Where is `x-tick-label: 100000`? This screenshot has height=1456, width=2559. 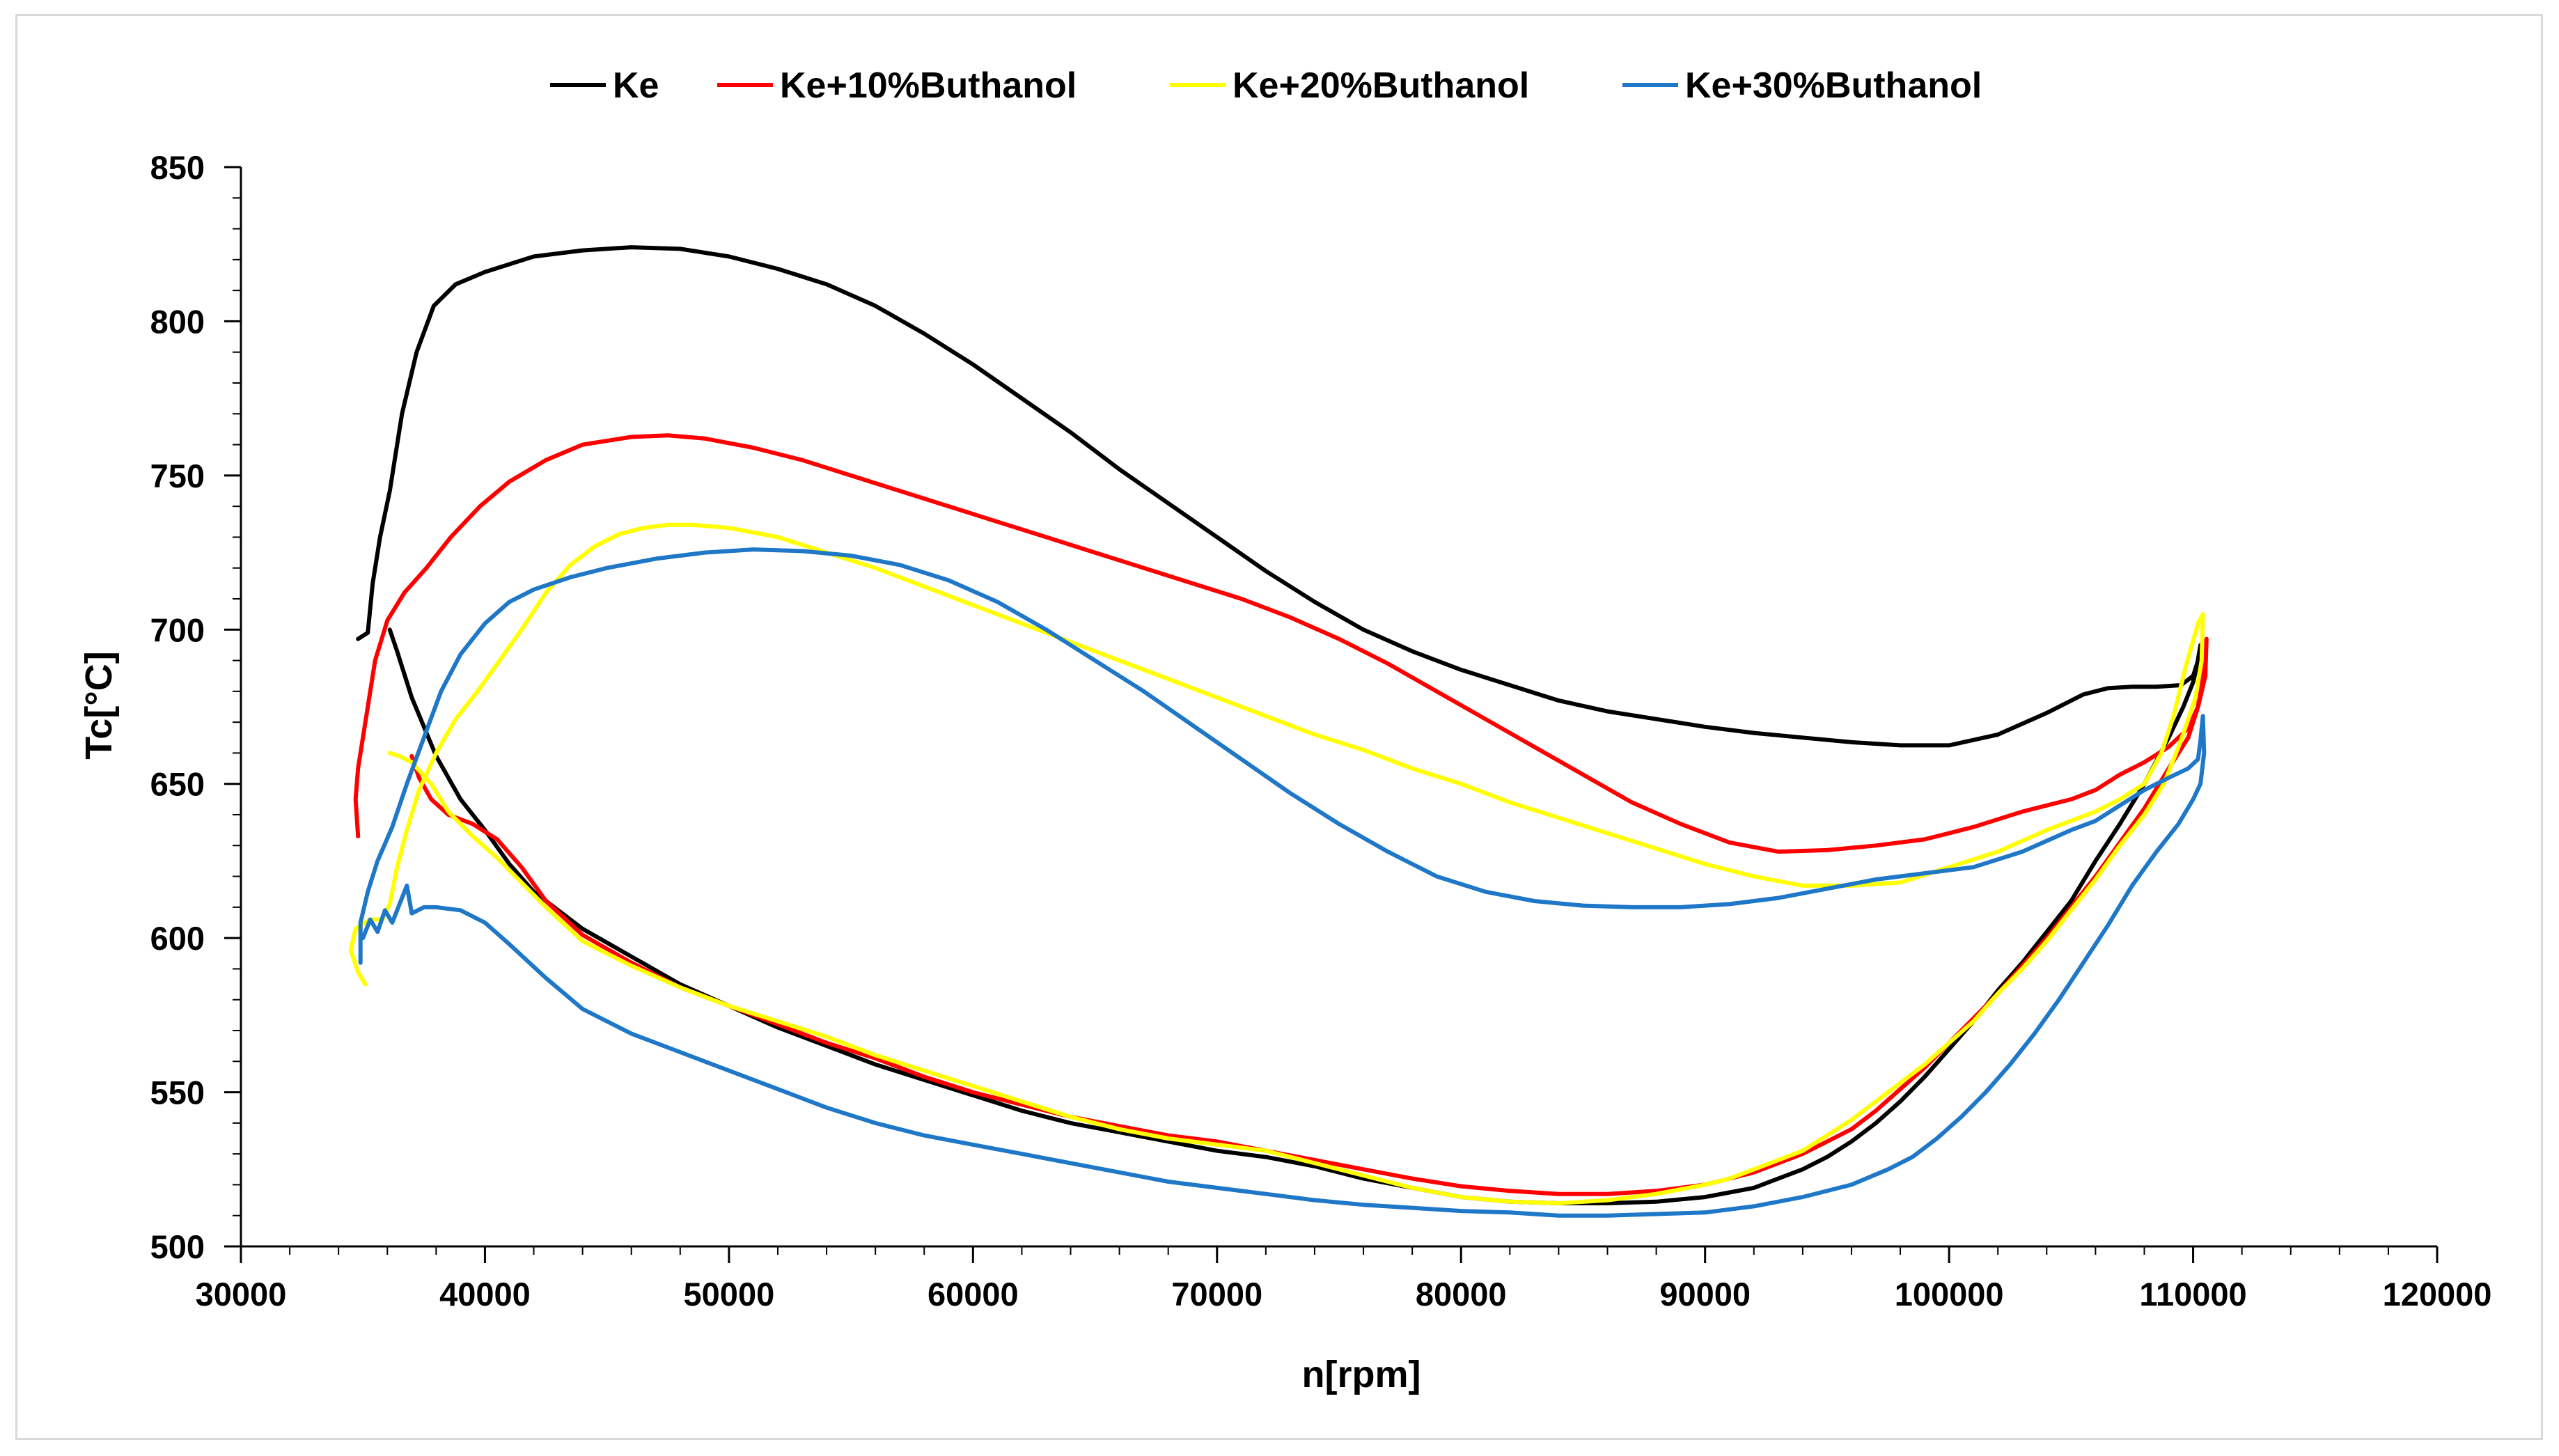
x-tick-label: 100000 is located at coordinates (1949, 1294).